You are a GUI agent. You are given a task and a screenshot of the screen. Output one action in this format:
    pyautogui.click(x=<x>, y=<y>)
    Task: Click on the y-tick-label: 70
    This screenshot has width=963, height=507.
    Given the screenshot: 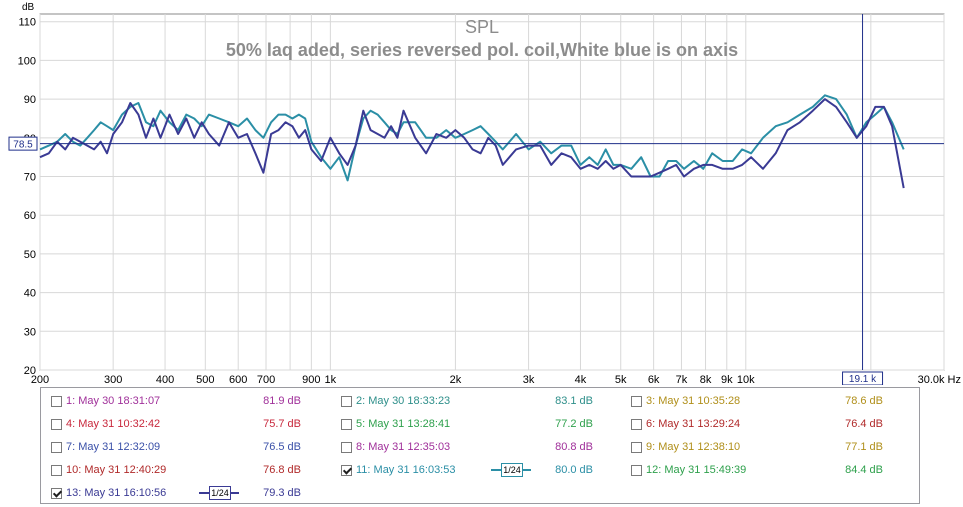 What is the action you would take?
    pyautogui.click(x=30, y=178)
    